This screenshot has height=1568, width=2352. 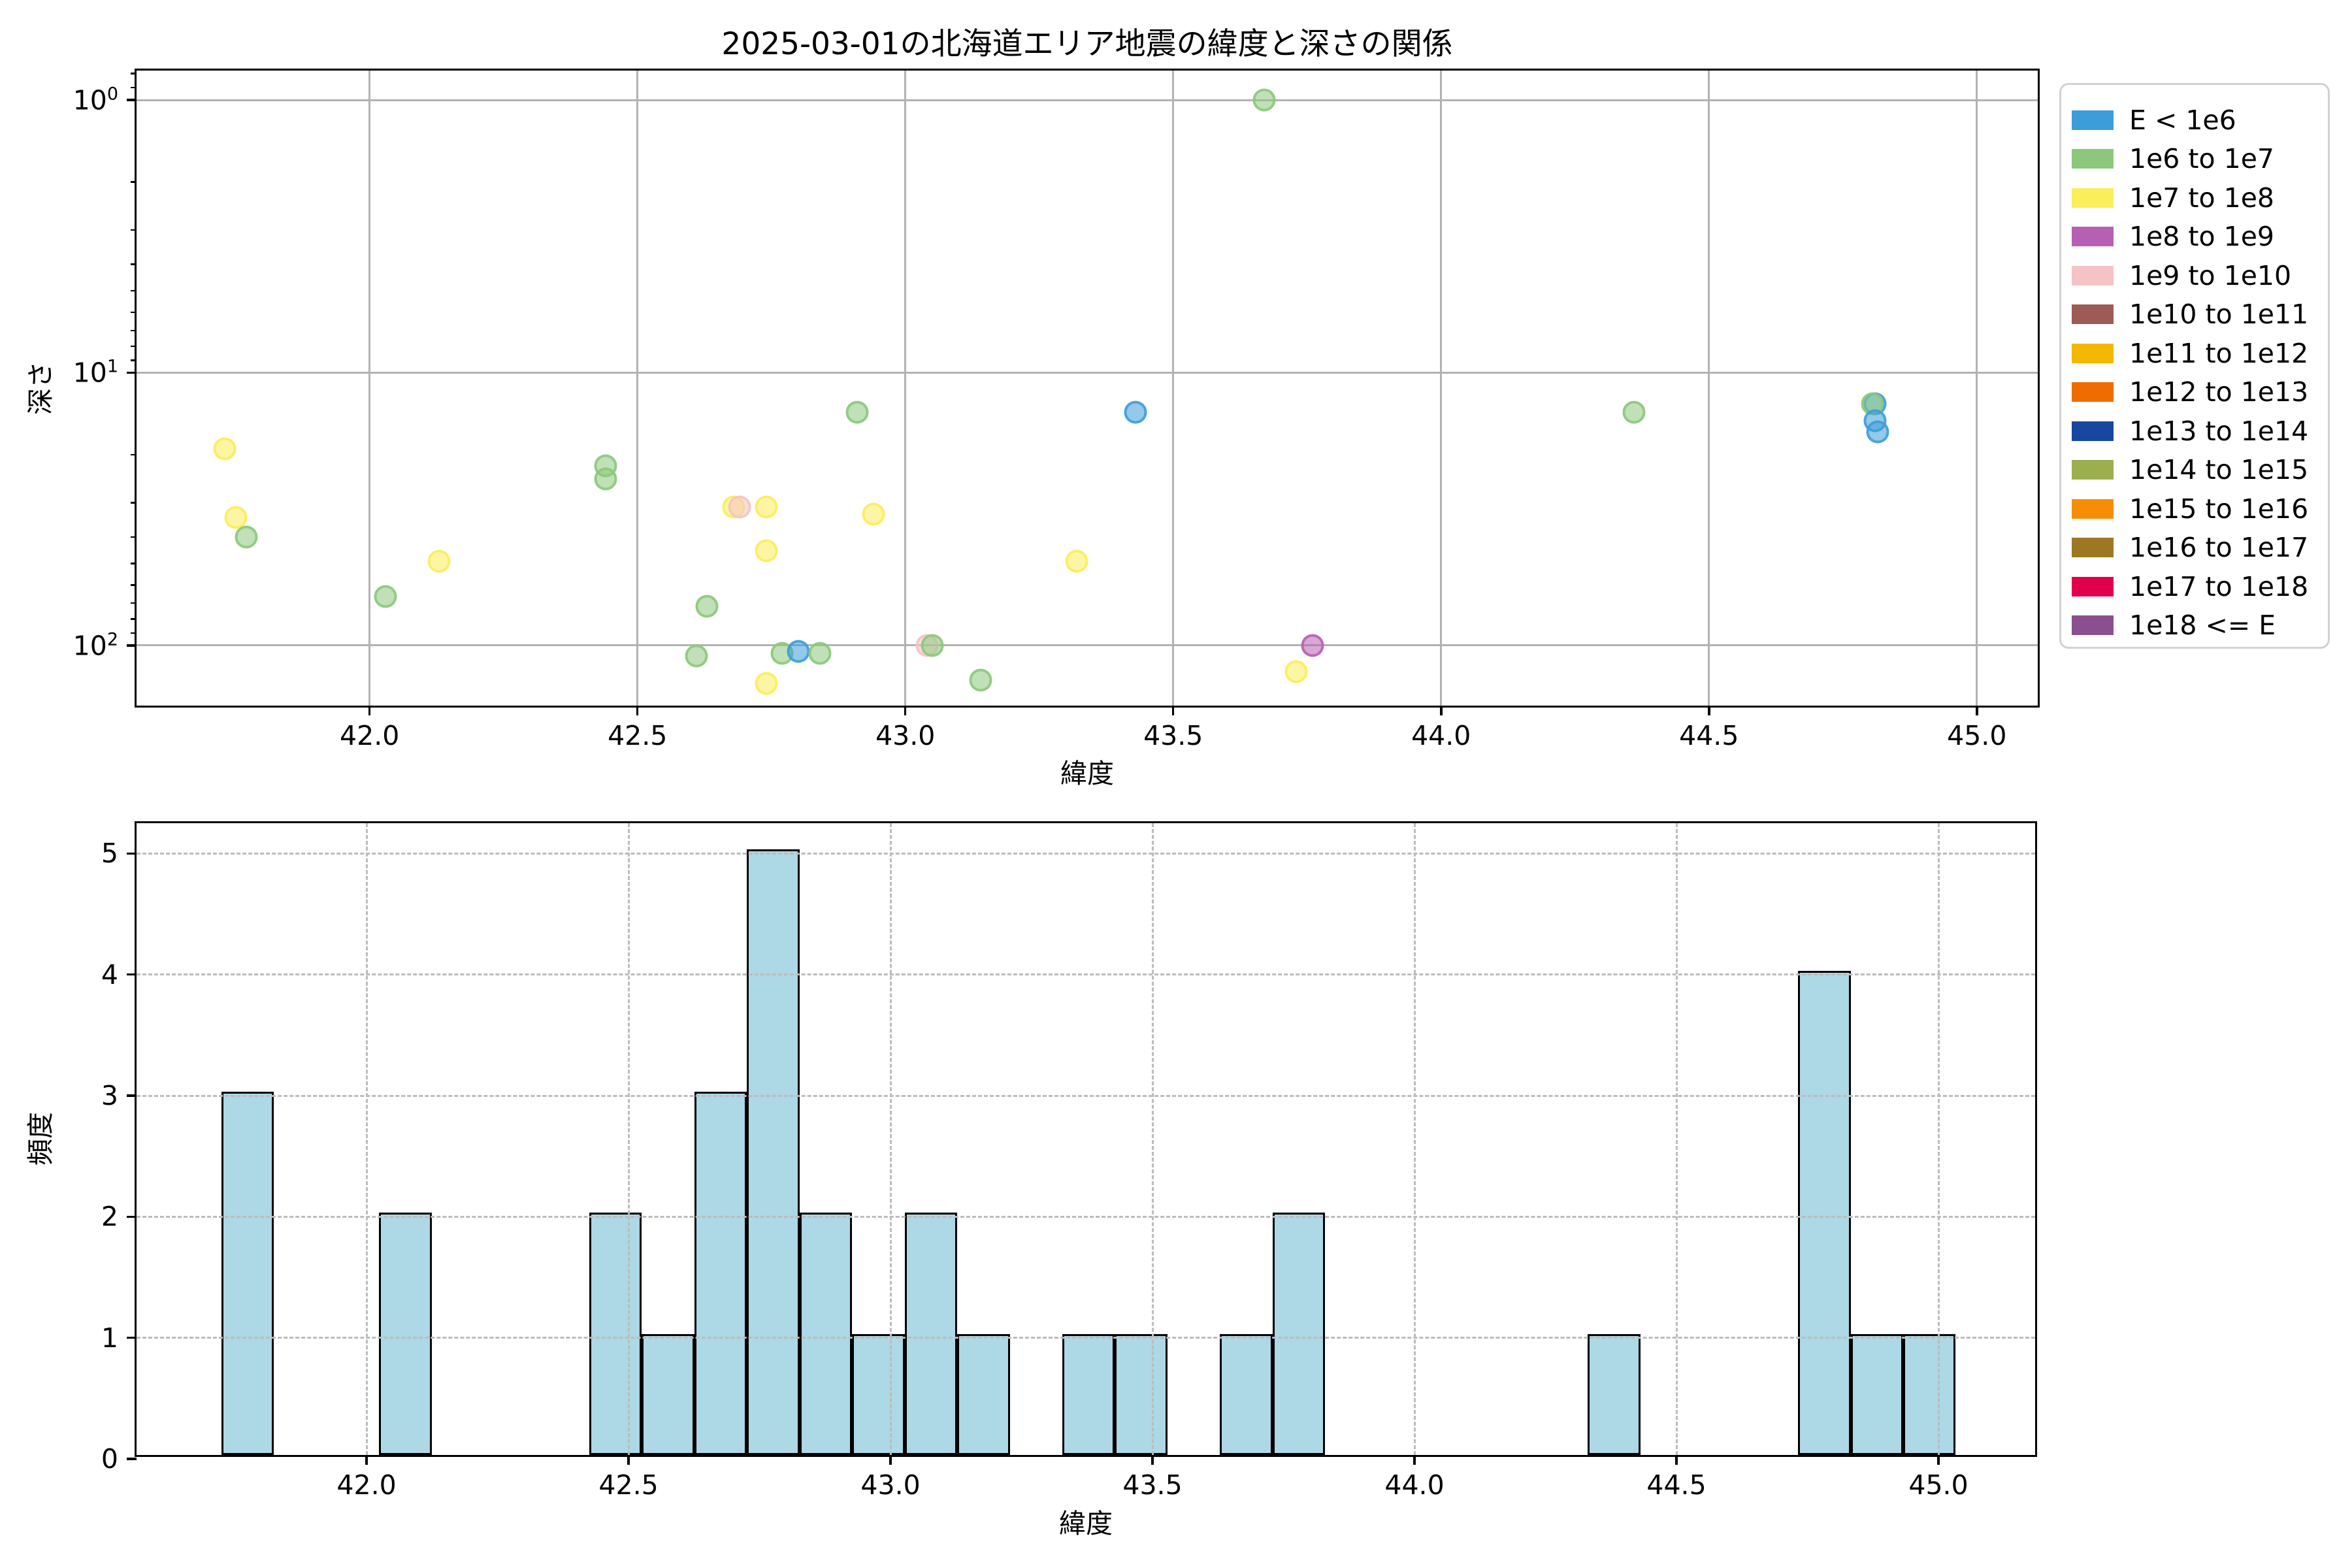 I want to click on legend-label: 1e6 to 1e7, so click(x=2202, y=159).